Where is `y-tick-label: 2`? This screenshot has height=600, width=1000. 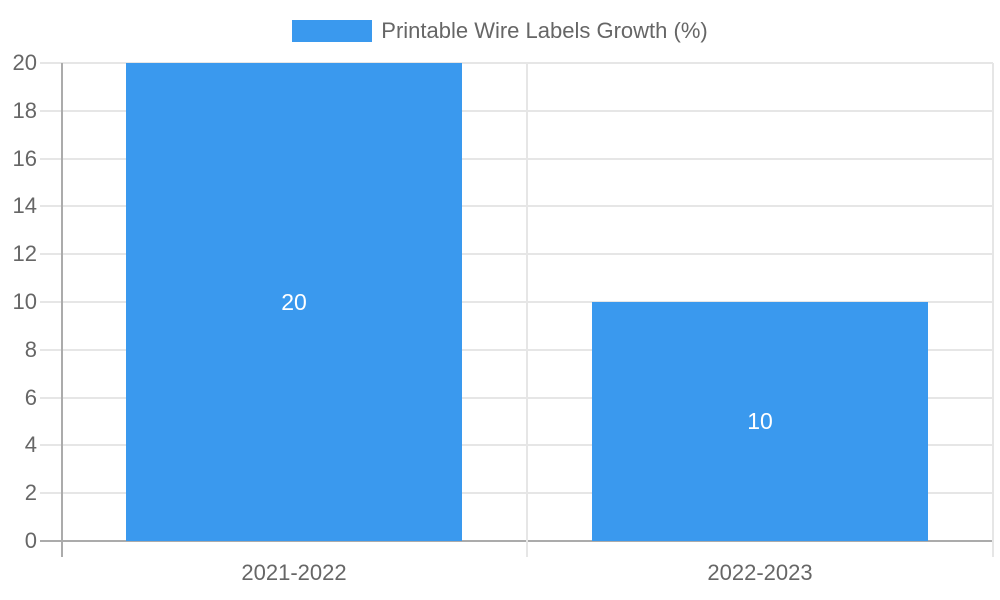
y-tick-label: 2 is located at coordinates (30, 493).